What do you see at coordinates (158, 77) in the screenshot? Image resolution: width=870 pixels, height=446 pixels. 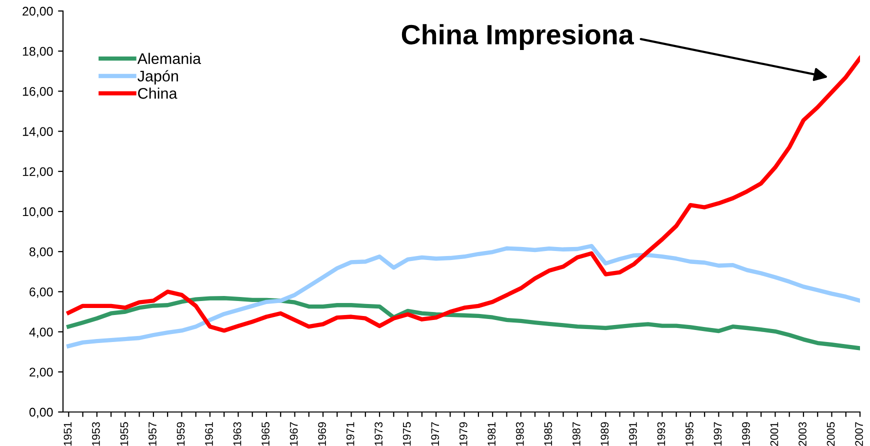 I see `legend-label: Japón` at bounding box center [158, 77].